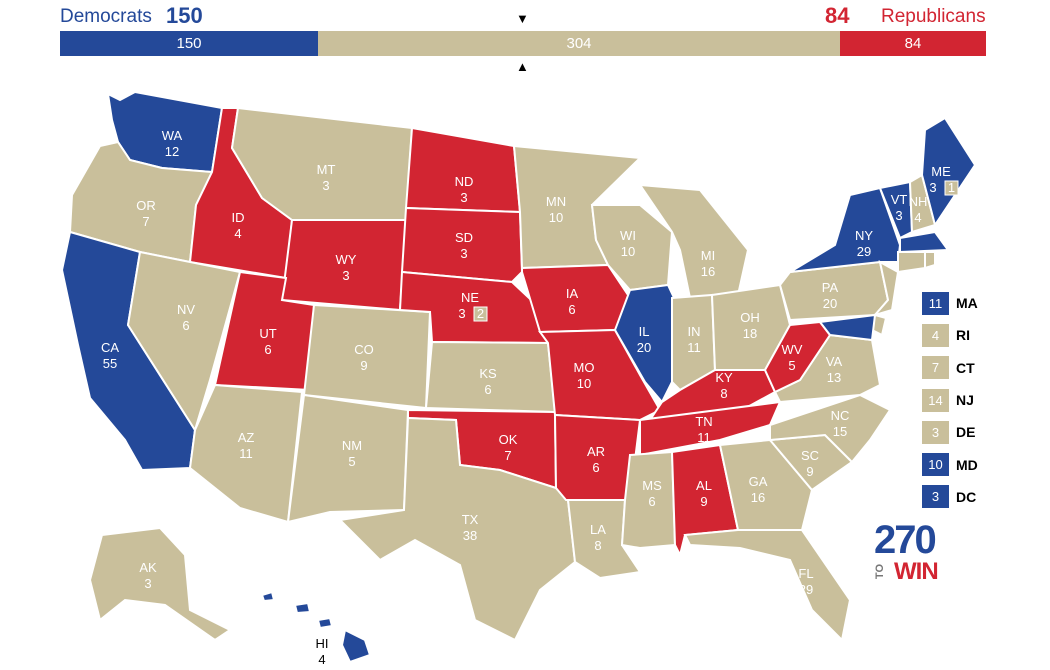  Describe the element at coordinates (830, 428) in the screenshot. I see `state-nc` at that location.